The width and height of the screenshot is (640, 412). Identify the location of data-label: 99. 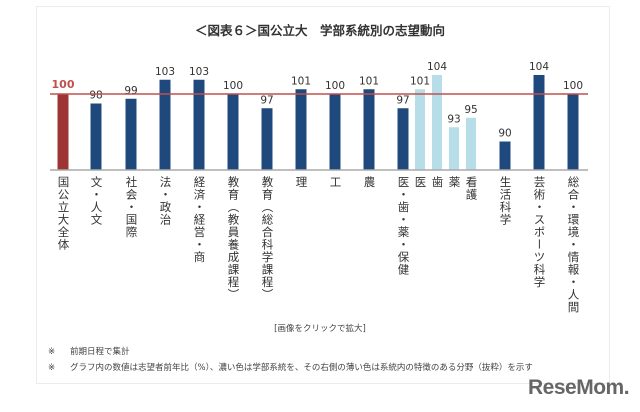
(130, 91).